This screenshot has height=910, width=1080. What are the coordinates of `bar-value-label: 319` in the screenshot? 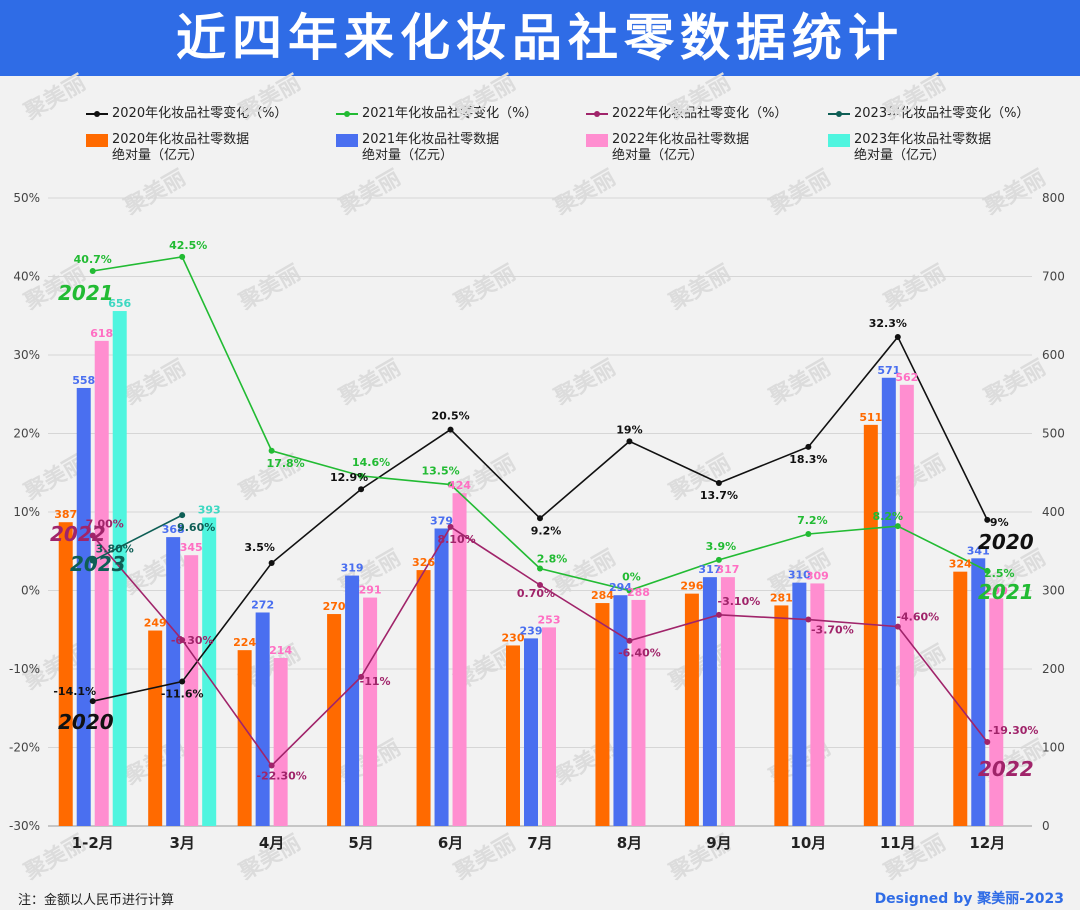 It's located at (352, 568).